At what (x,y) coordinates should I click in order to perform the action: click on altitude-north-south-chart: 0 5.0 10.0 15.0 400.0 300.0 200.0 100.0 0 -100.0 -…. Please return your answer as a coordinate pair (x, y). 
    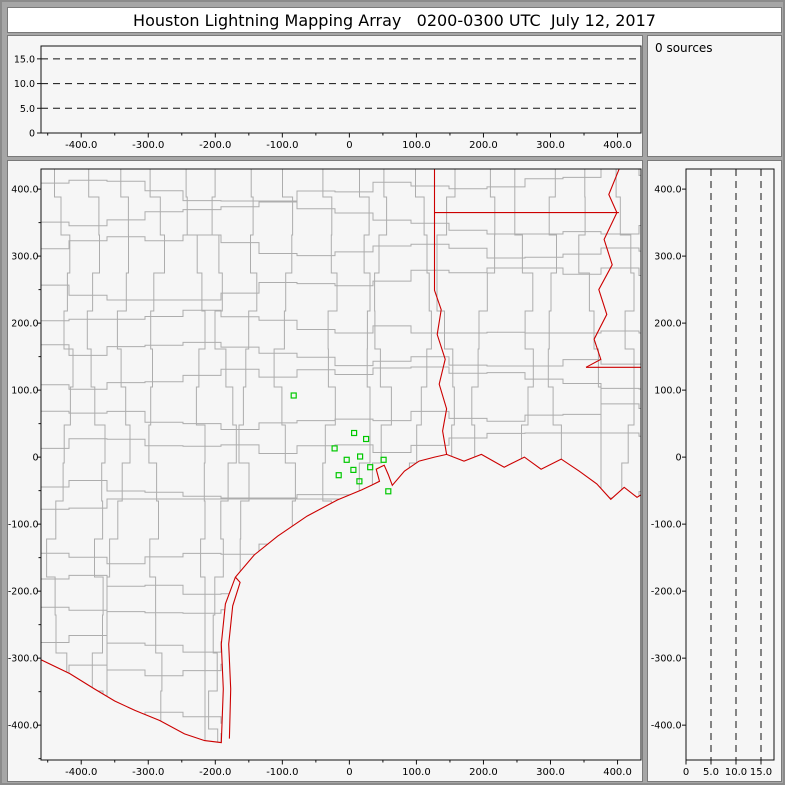
    Looking at the image, I should click on (713, 473).